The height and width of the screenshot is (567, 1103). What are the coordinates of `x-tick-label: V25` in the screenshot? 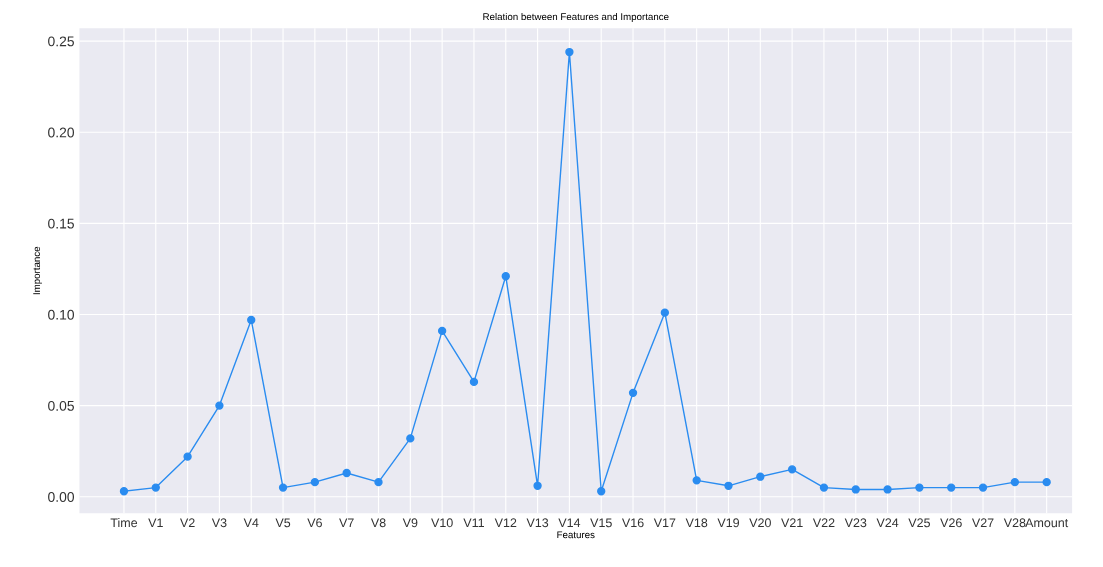 It's located at (919, 523).